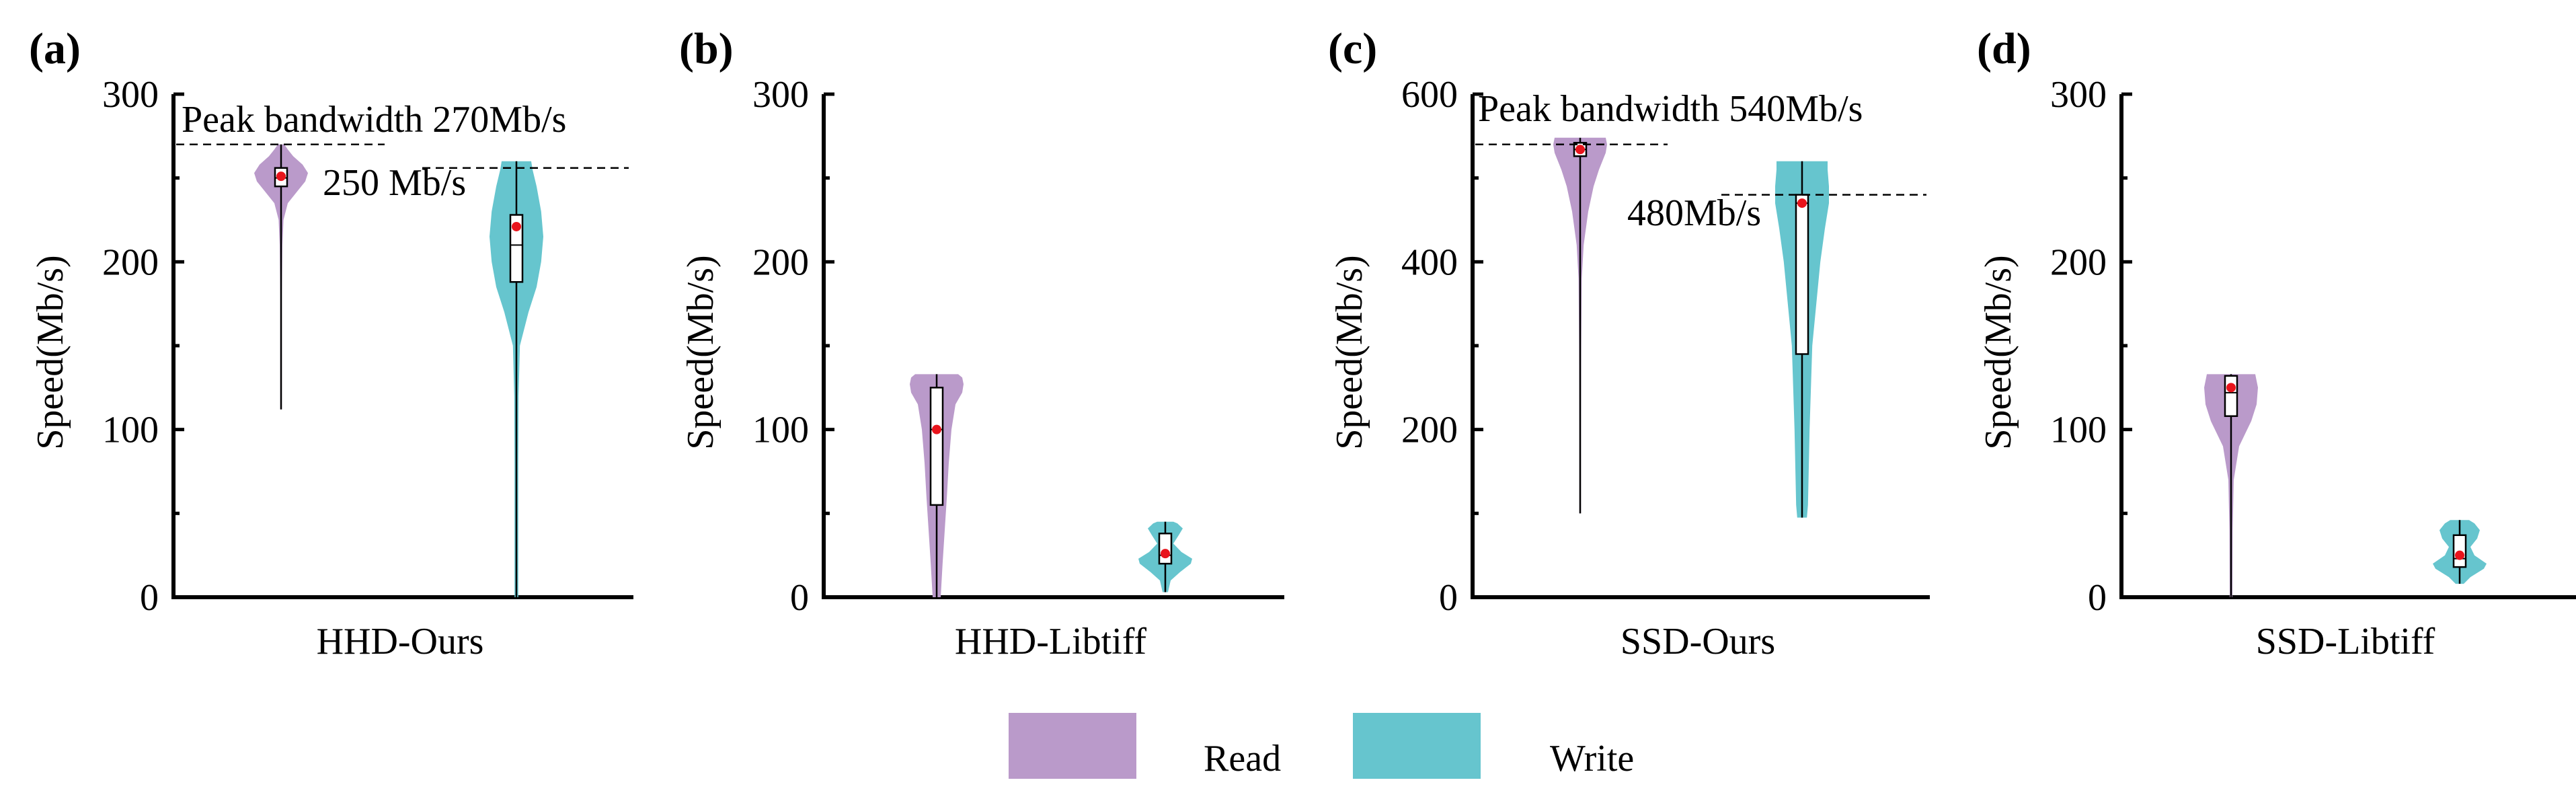 This screenshot has width=2576, height=803. I want to click on annotation-label: 250 Mb/s, so click(394, 183).